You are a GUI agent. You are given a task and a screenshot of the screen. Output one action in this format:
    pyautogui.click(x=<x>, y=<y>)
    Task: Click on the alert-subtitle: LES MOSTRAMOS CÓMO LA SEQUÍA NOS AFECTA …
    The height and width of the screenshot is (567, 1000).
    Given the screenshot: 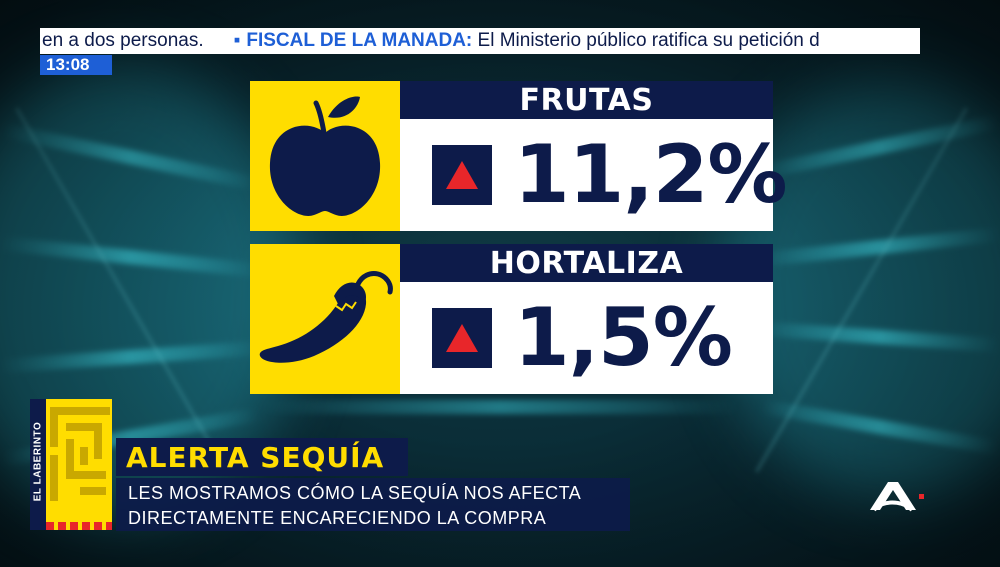 What is the action you would take?
    pyautogui.click(x=373, y=504)
    